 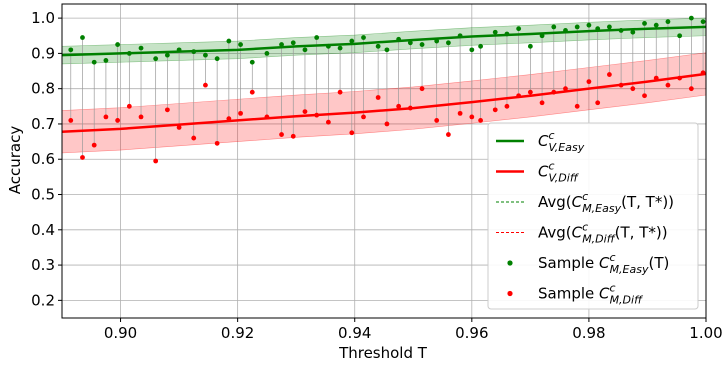 I want to click on x-tick-label: 0.96, so click(x=471, y=333).